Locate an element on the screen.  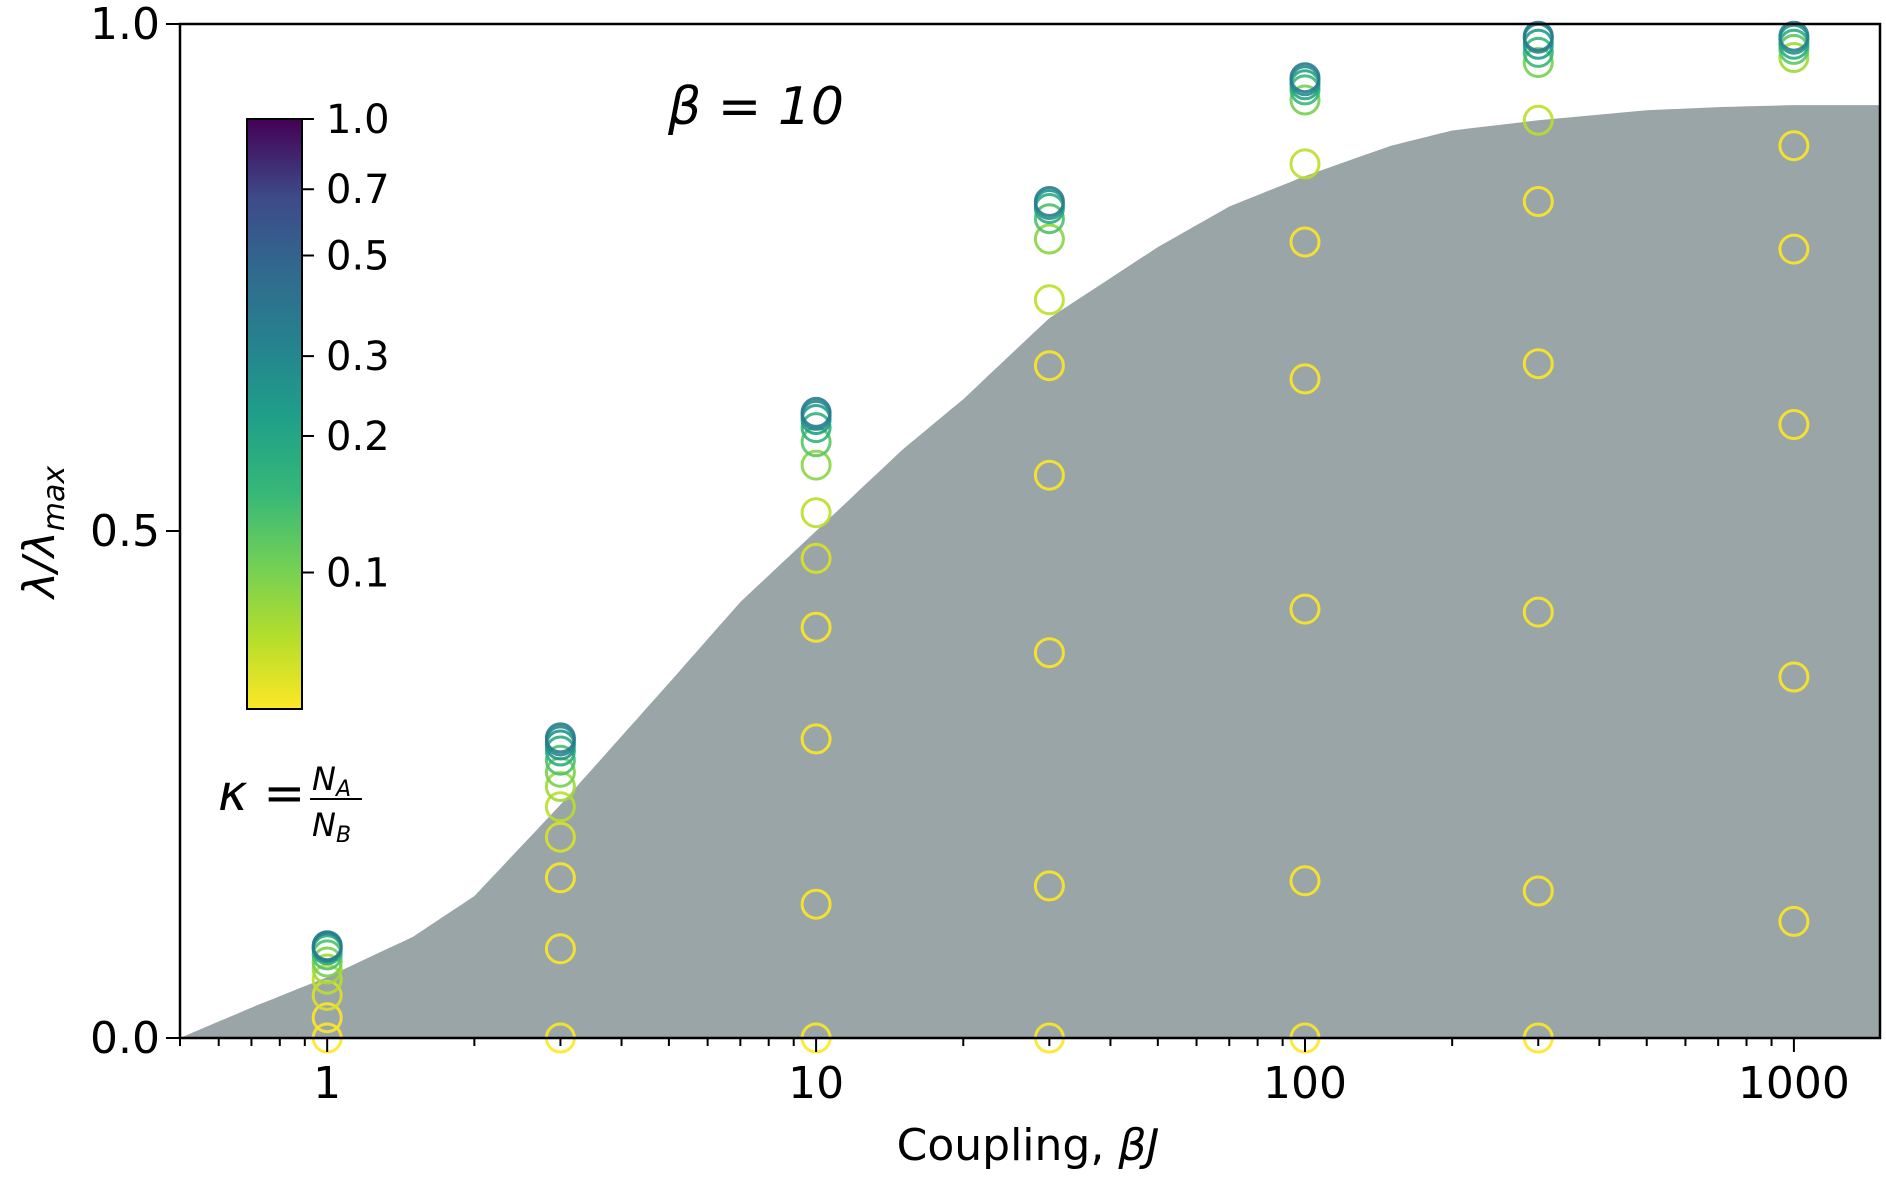
annotation-beta: β = 10 is located at coordinates (755, 107).